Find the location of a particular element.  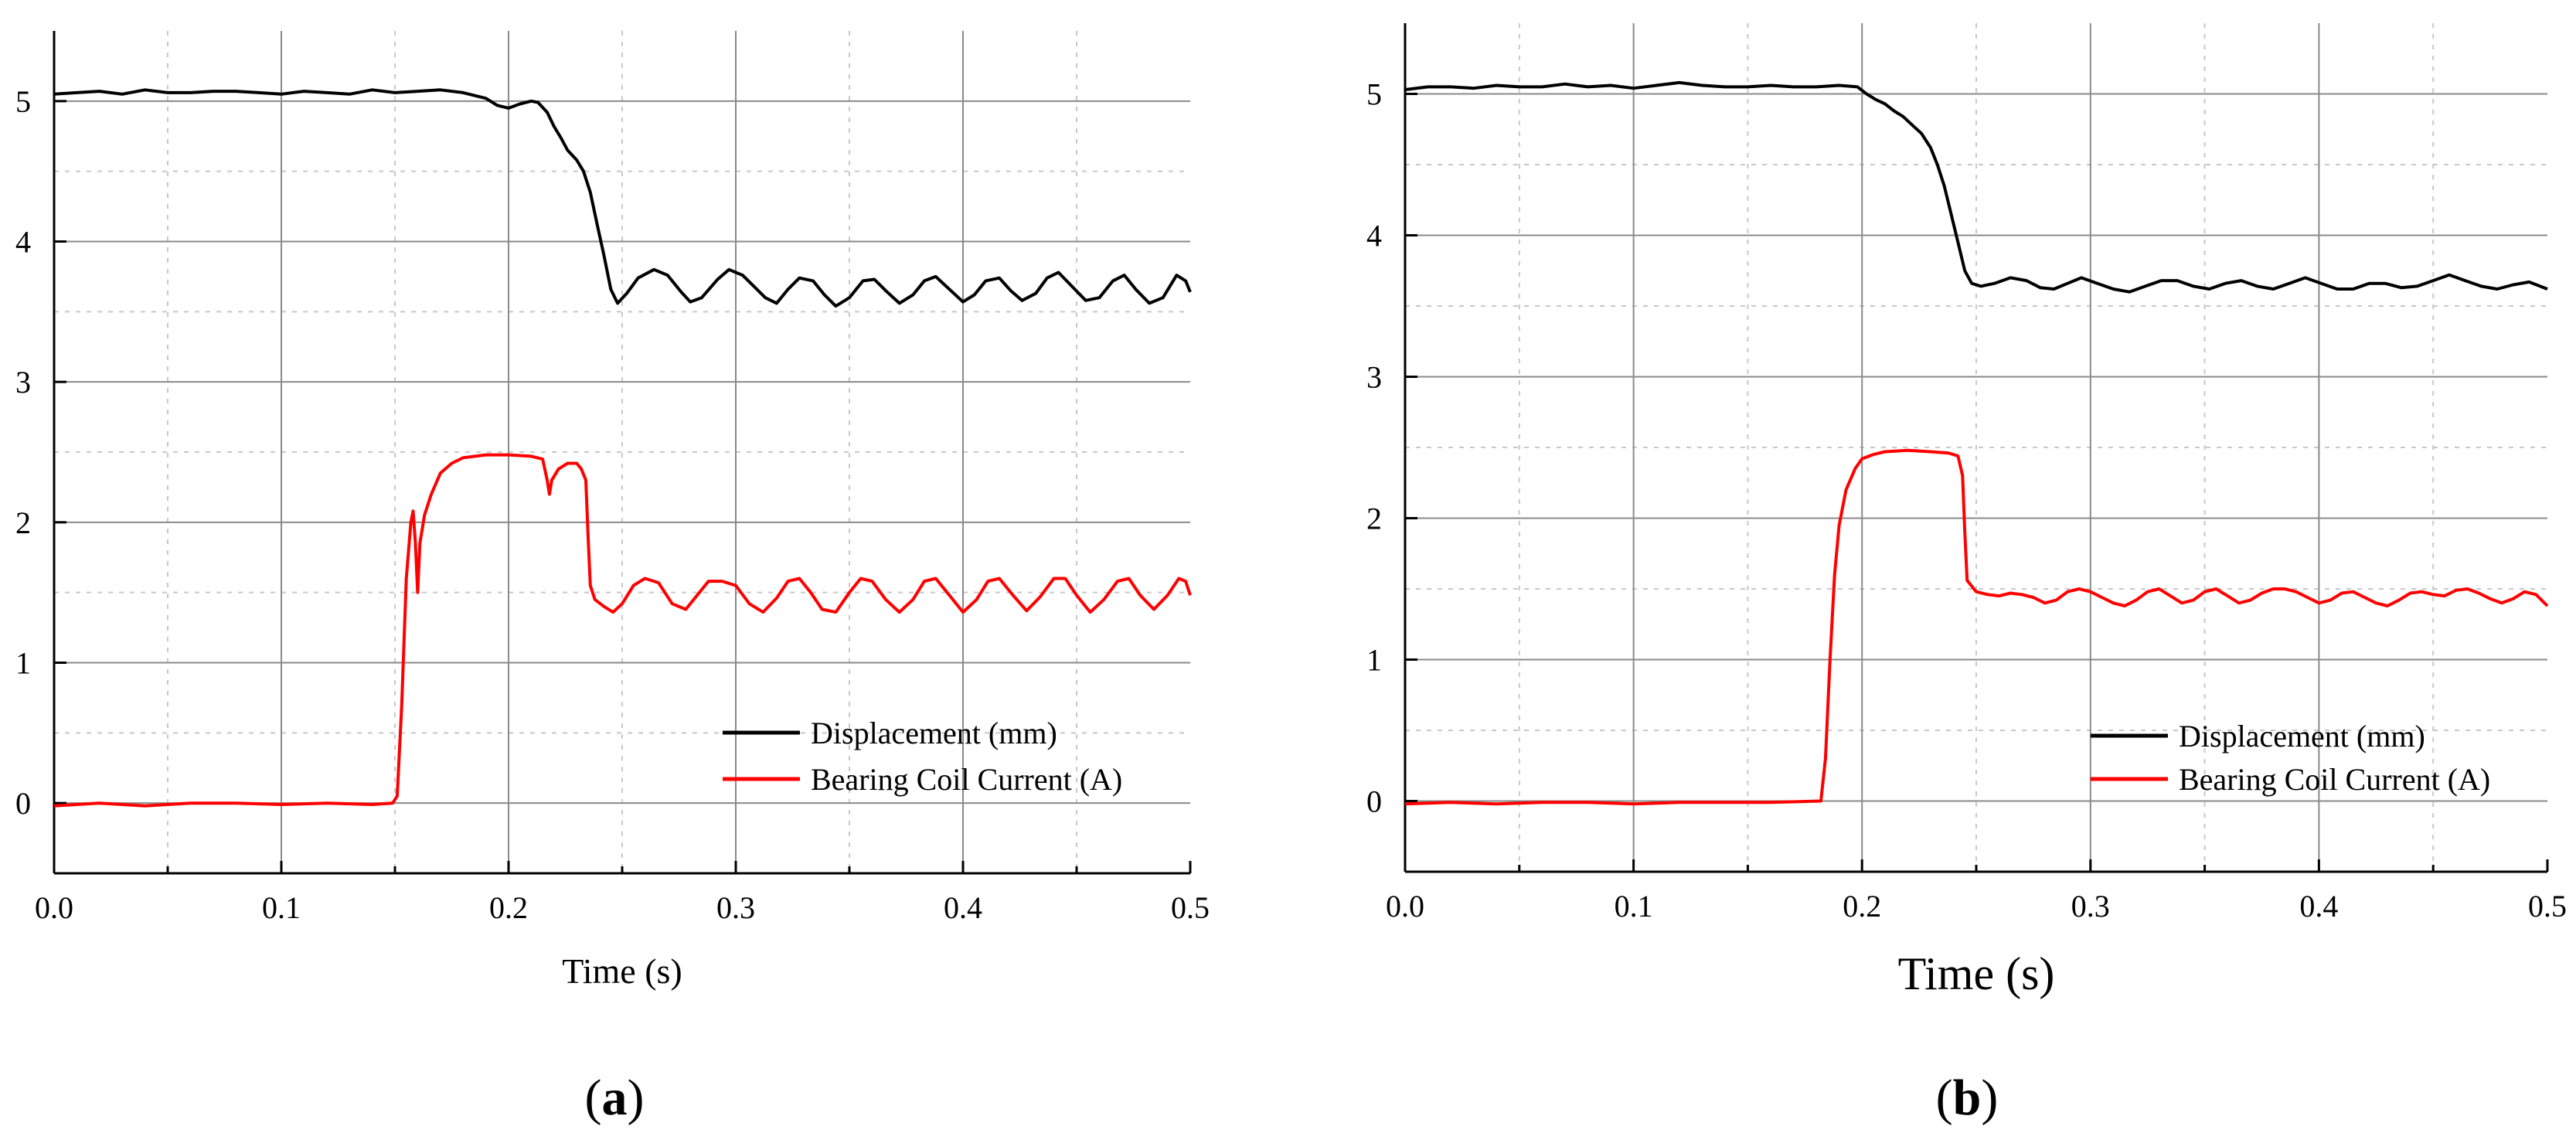

panel-label: (a) is located at coordinates (615, 1098).